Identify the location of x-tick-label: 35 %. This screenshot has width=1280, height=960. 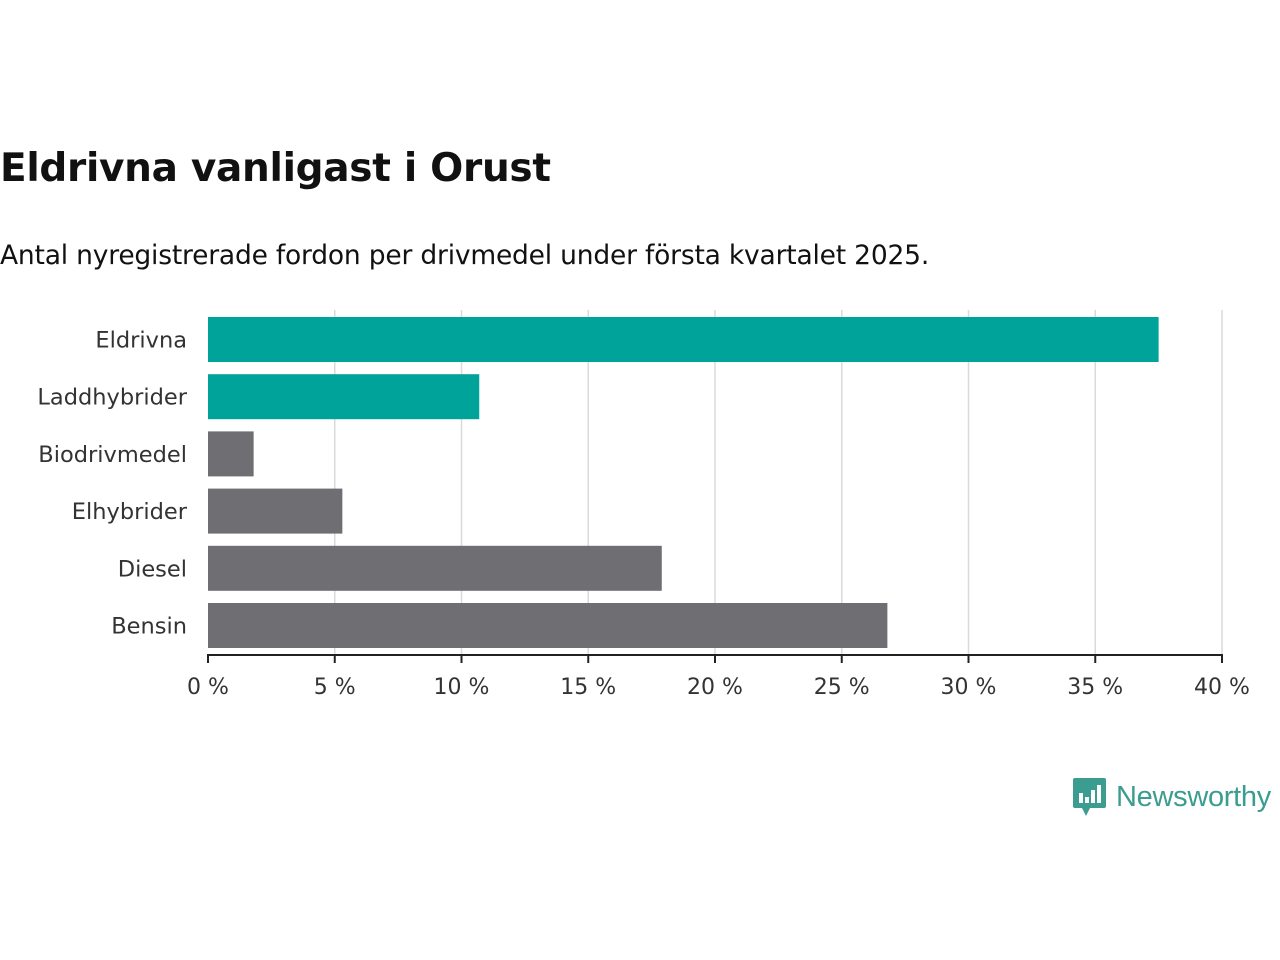
(1095, 687).